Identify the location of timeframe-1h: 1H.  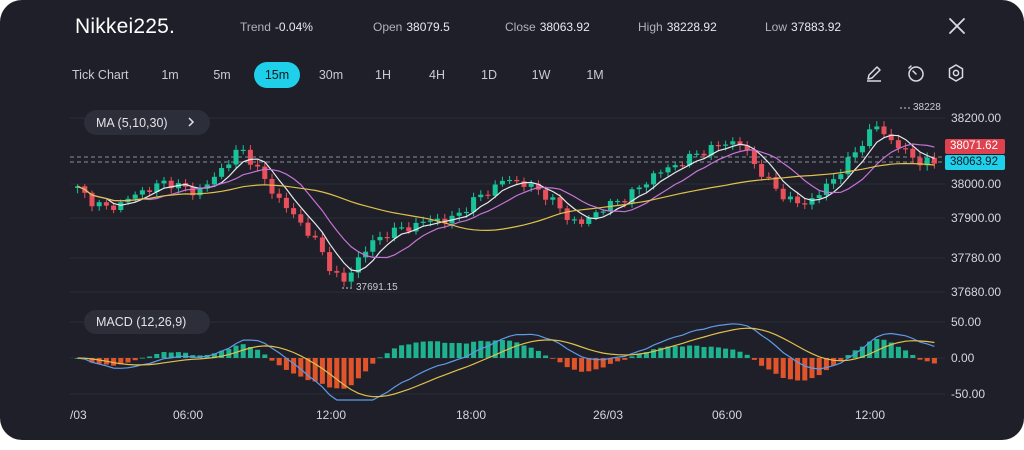
(383, 75).